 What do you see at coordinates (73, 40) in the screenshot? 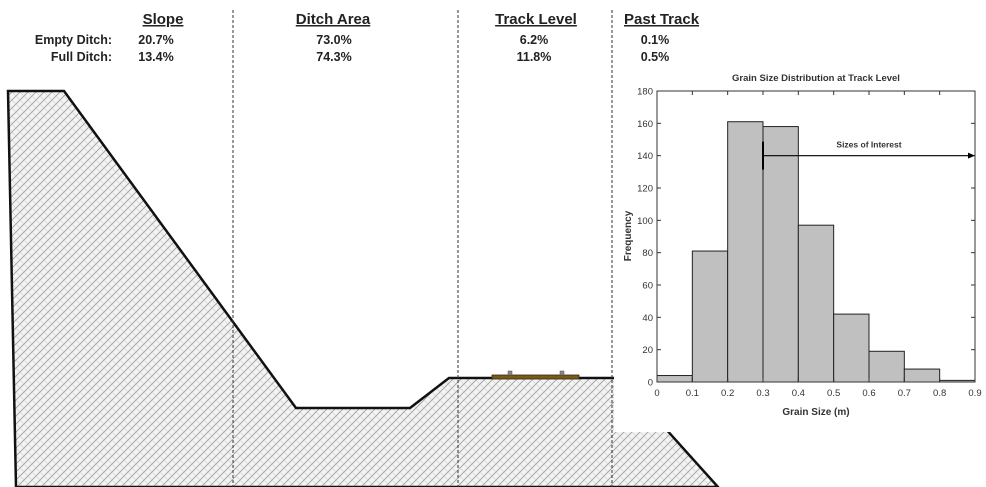
I see `row-label-empty-ditch: Empty Ditch:` at bounding box center [73, 40].